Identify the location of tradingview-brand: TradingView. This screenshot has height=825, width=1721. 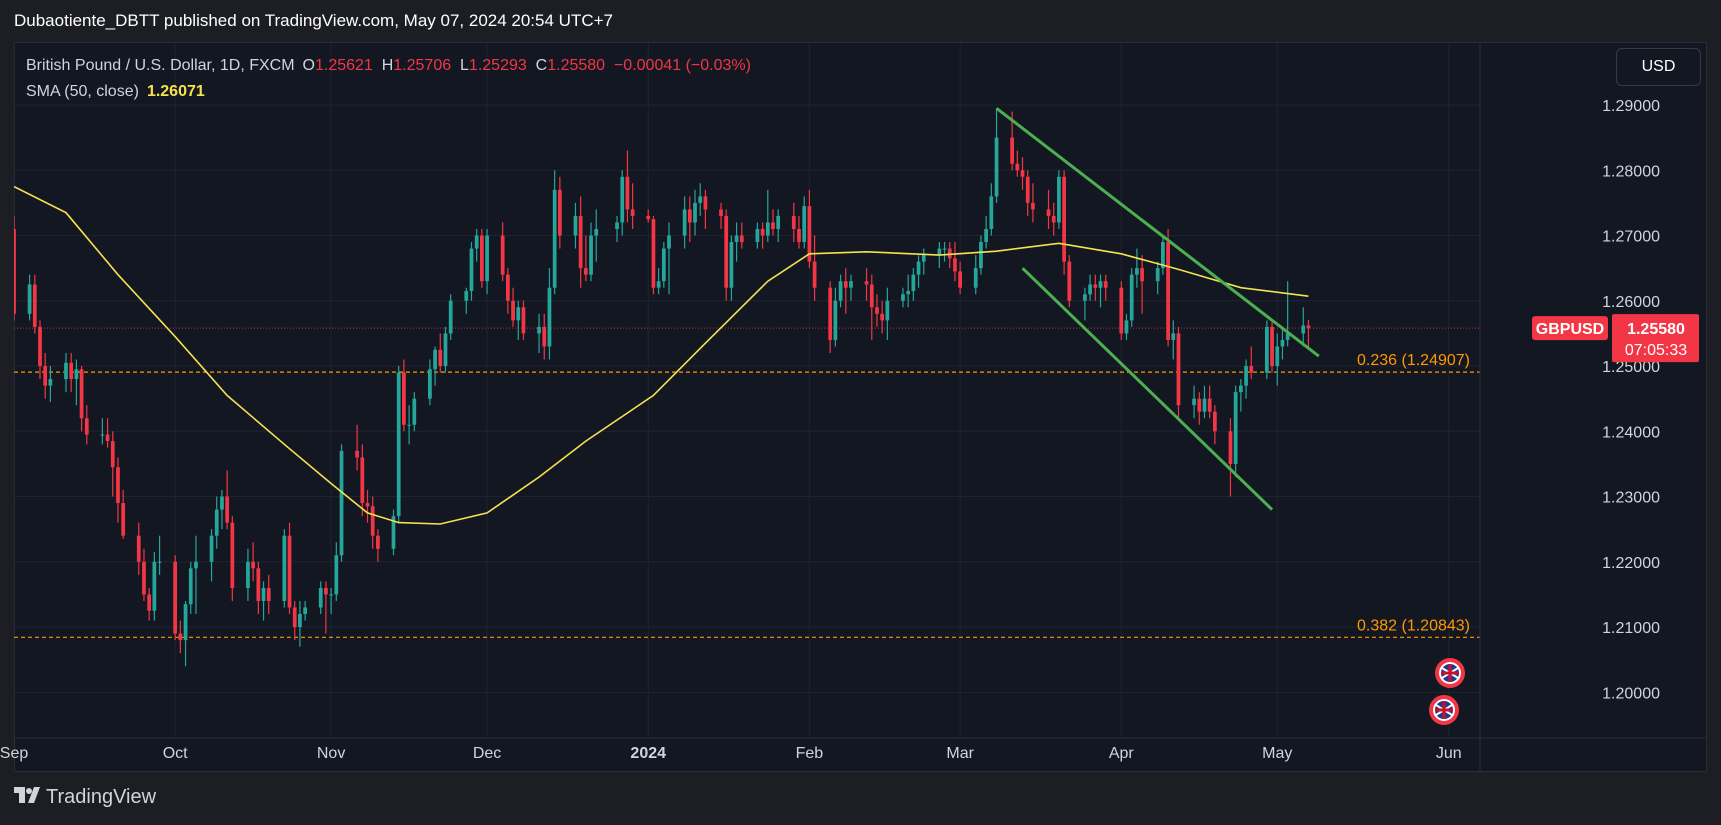
(85, 797).